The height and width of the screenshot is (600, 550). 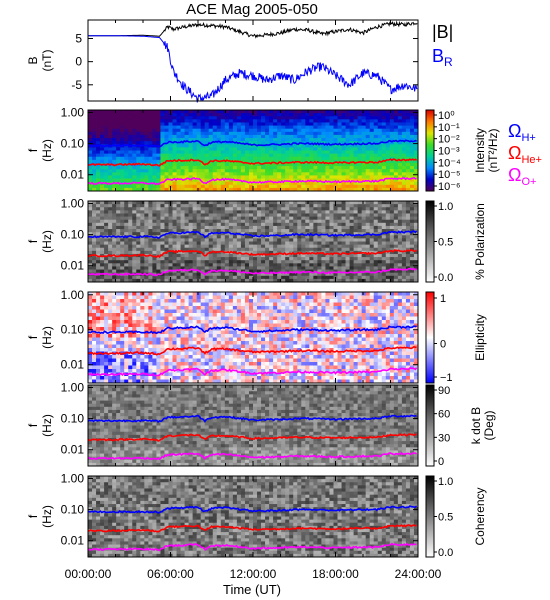 What do you see at coordinates (443, 299) in the screenshot?
I see `colorbar-tick-ellipticity: 1` at bounding box center [443, 299].